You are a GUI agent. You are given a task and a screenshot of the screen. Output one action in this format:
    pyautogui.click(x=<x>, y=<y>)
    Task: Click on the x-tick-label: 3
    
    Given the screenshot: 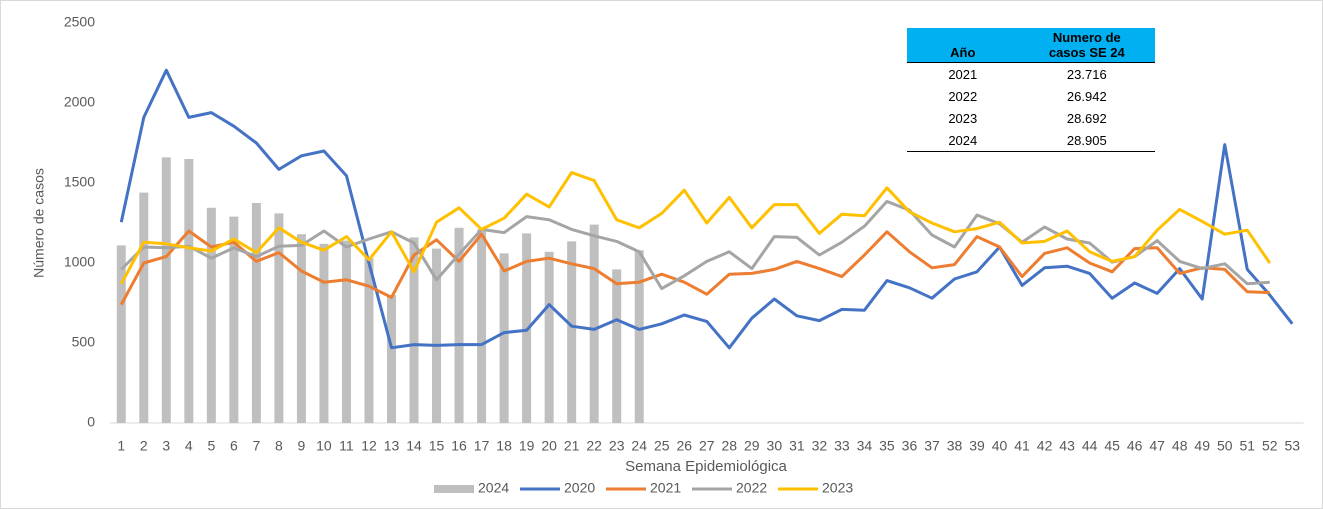 What is the action you would take?
    pyautogui.click(x=166, y=446)
    